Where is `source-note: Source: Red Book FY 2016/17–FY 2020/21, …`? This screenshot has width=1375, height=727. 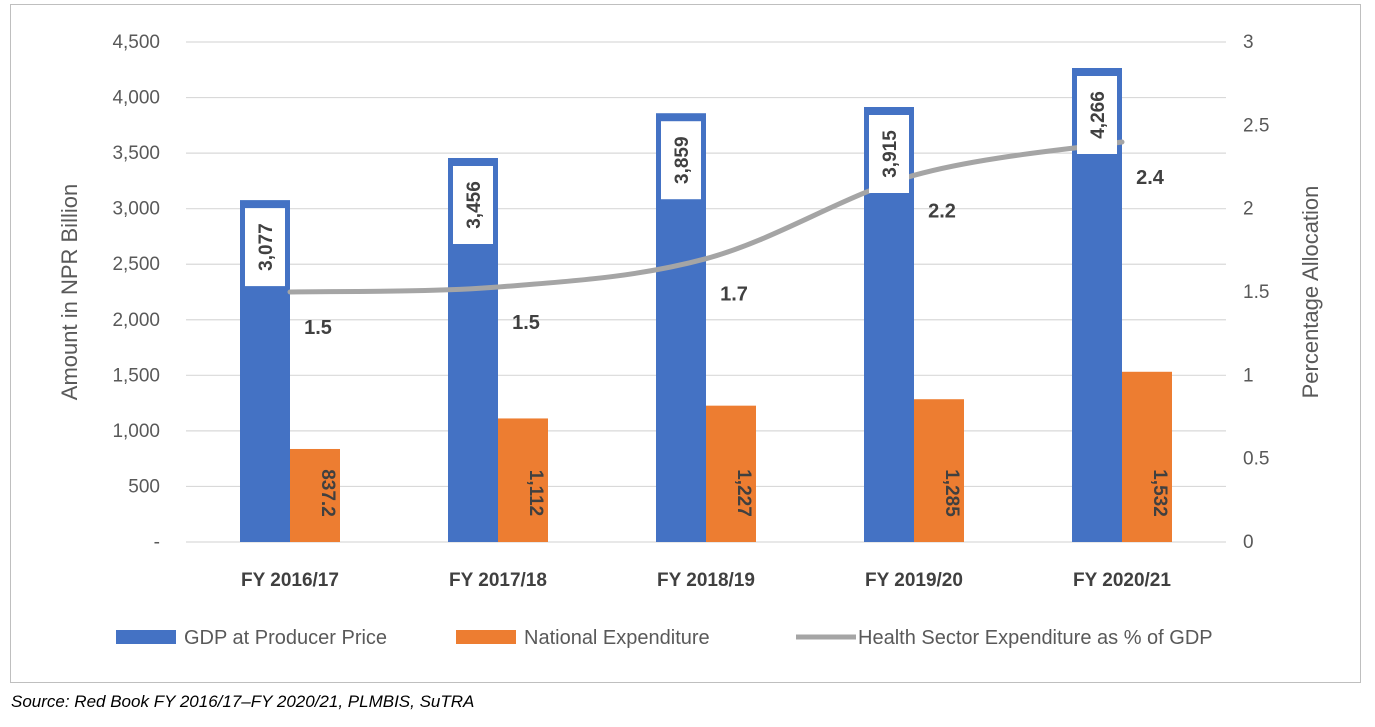 source-note: Source: Red Book FY 2016/17–FY 2020/21, … is located at coordinates (243, 701).